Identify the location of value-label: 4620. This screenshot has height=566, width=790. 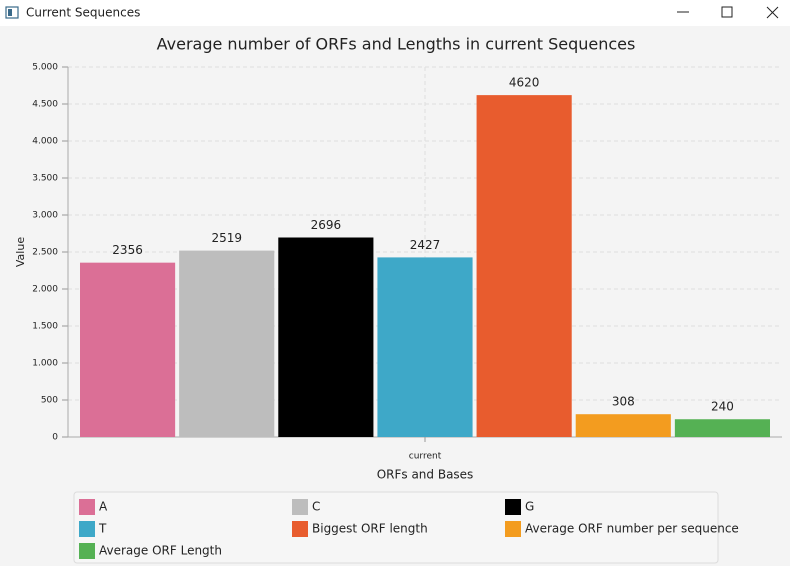
(524, 83).